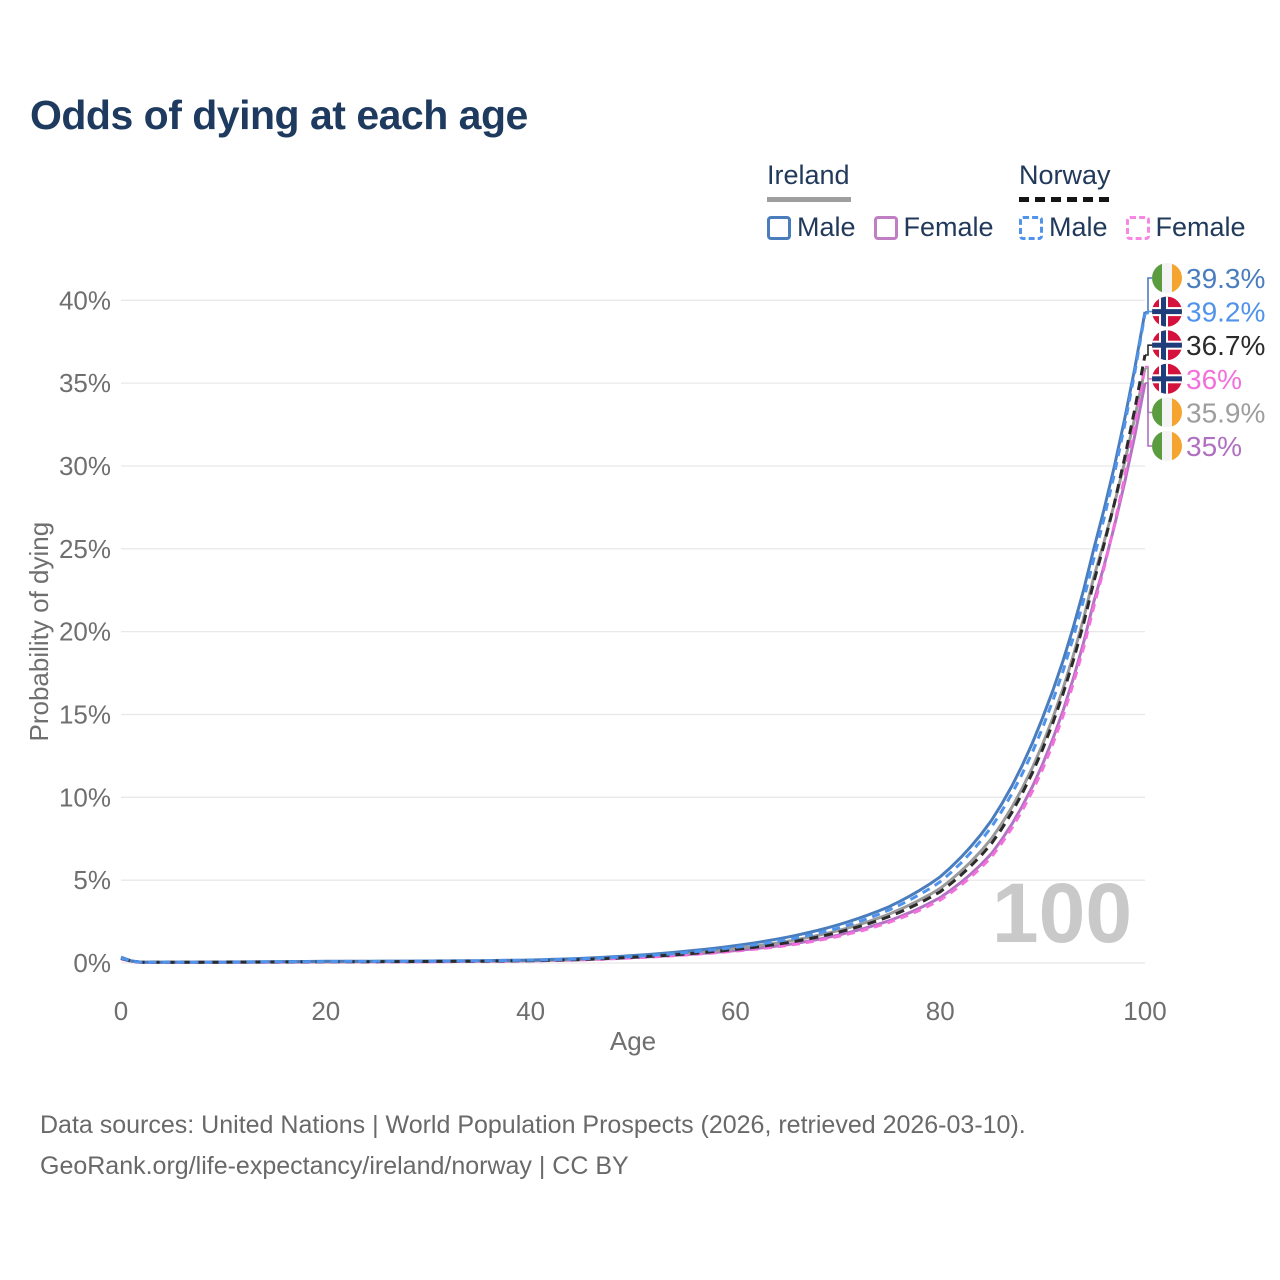 The image size is (1280, 1280). I want to click on y-tick-label: 20%, so click(85, 632).